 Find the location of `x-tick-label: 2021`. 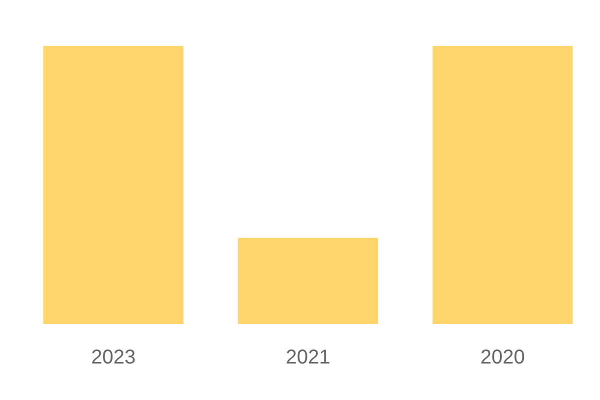

x-tick-label: 2021 is located at coordinates (308, 357).